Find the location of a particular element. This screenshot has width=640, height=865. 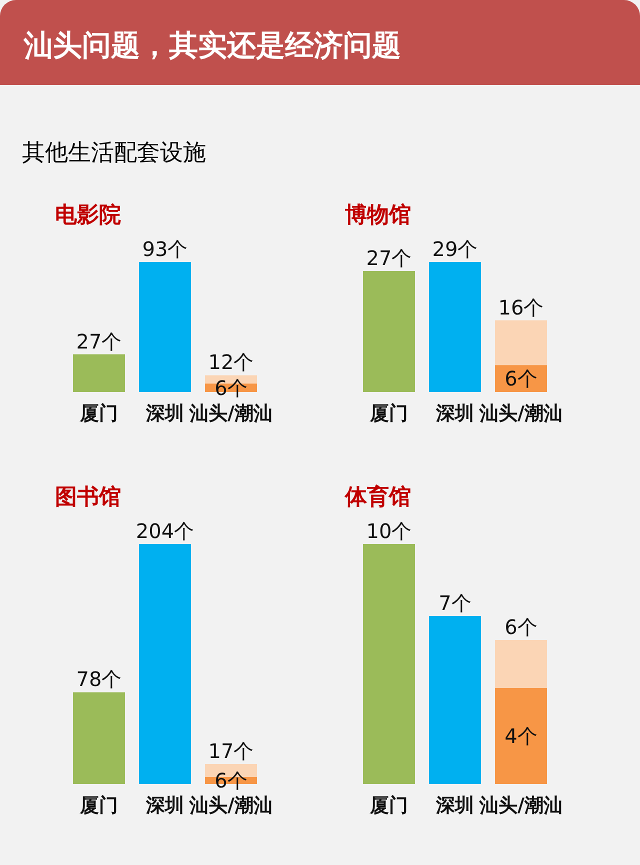

data-label: 78个 is located at coordinates (99, 679).